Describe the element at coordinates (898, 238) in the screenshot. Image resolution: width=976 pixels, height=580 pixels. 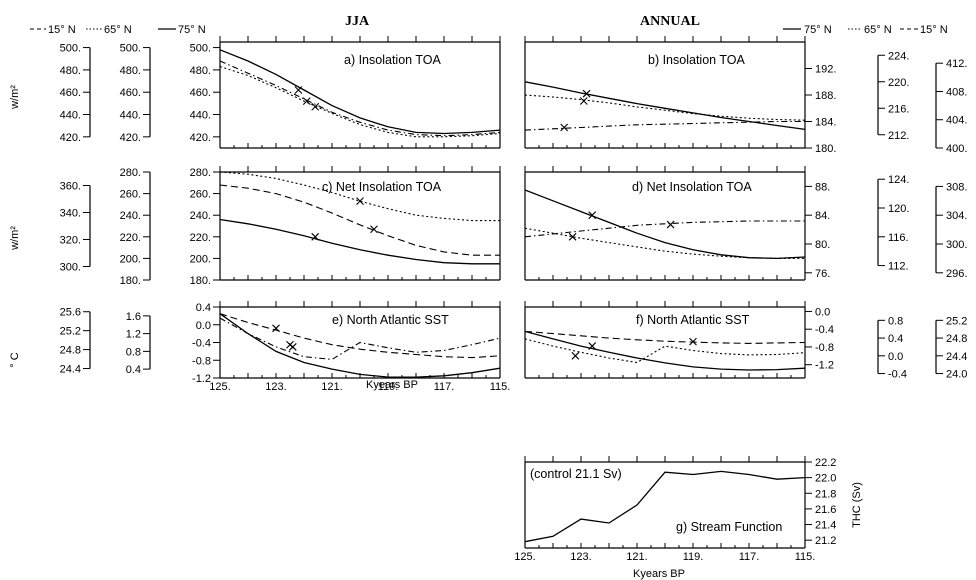
I see `y-tick-label: 116.` at that location.